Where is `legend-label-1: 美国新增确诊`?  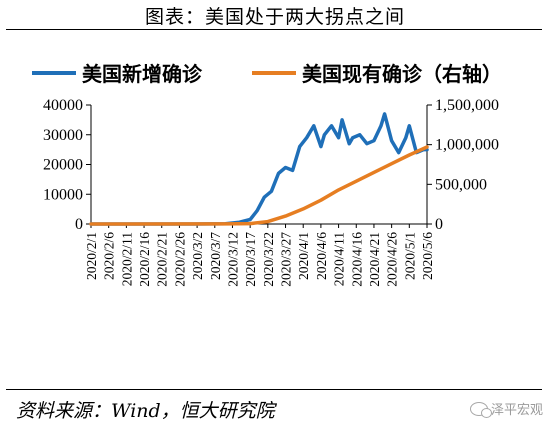 legend-label-1: 美国新增确诊 is located at coordinates (142, 74).